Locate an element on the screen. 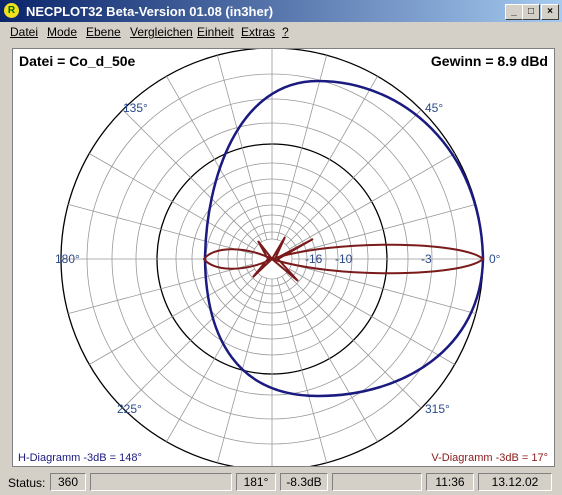  status-field: 11:36 is located at coordinates (450, 482).